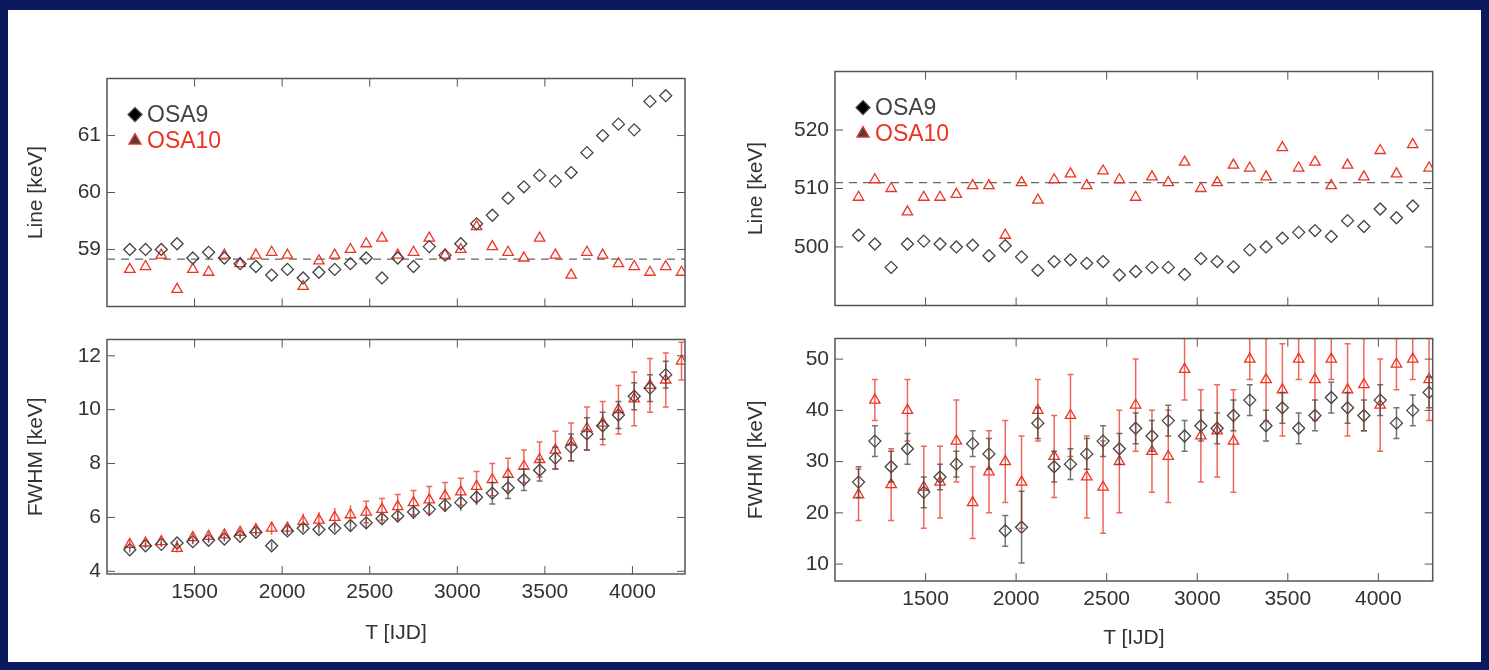  What do you see at coordinates (95, 516) in the screenshot?
I see `y-tick-label: 6` at bounding box center [95, 516].